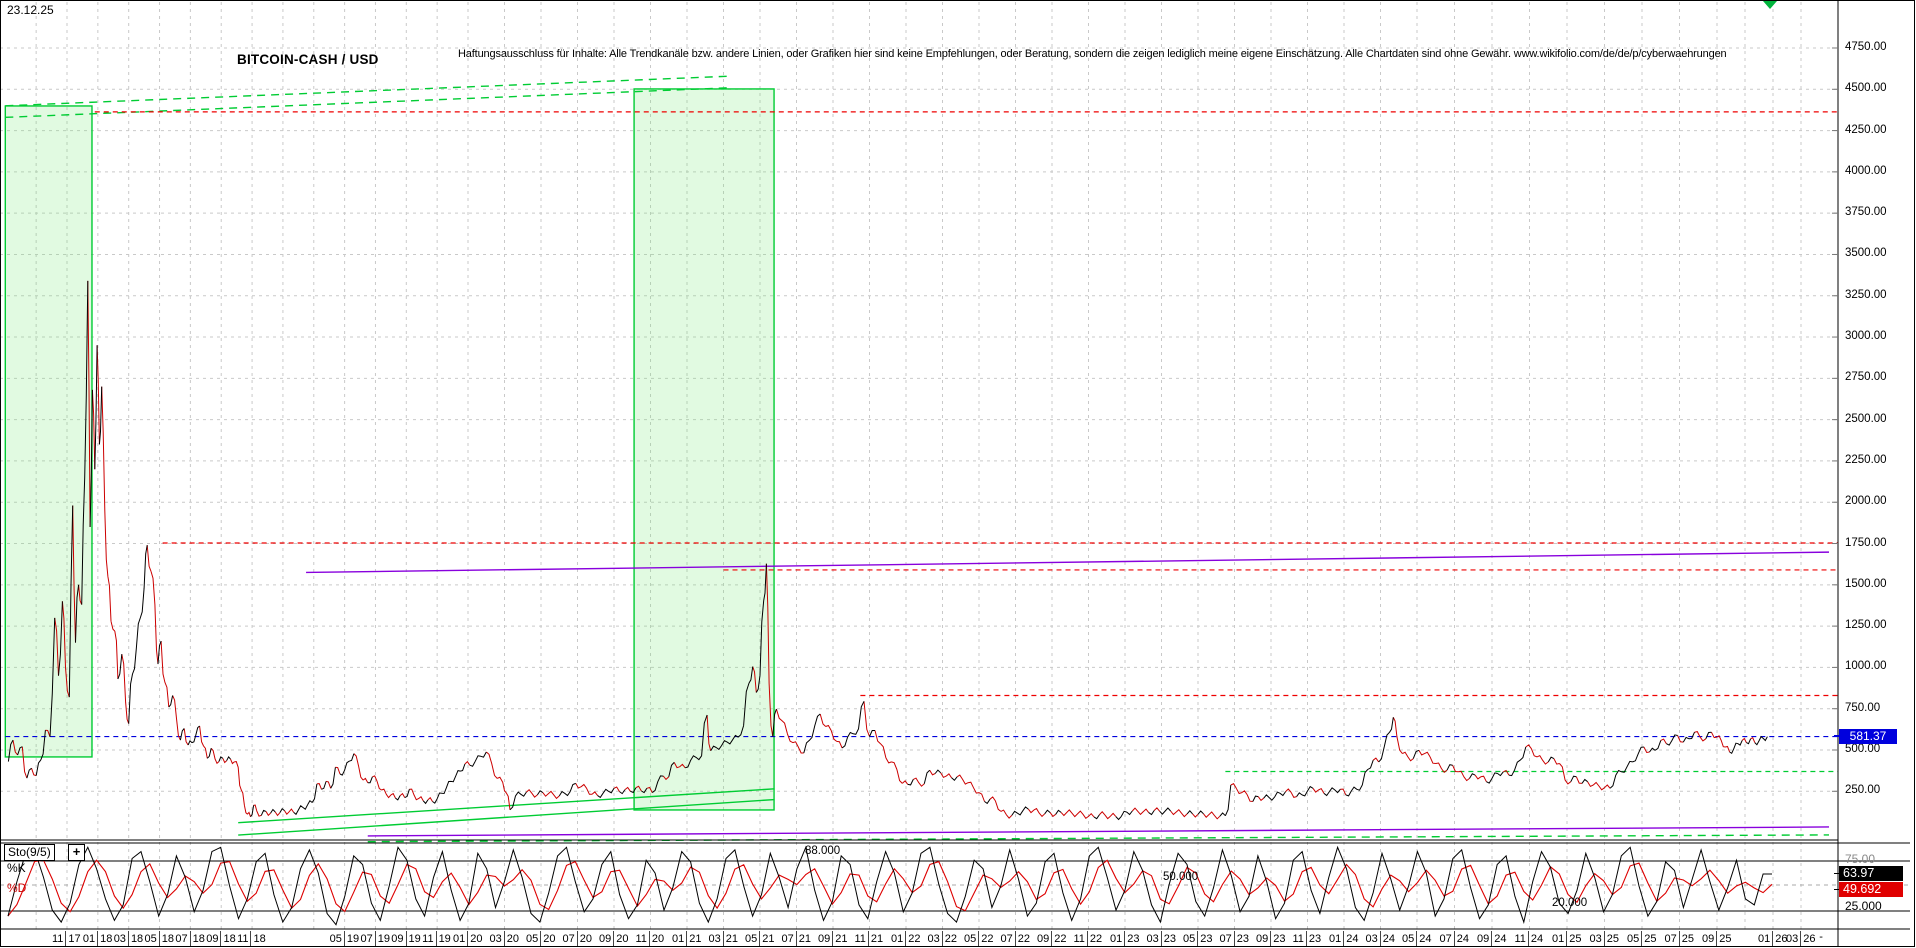 The height and width of the screenshot is (948, 1916). What do you see at coordinates (1866, 418) in the screenshot?
I see `price-axis-label: 2500.00` at bounding box center [1866, 418].